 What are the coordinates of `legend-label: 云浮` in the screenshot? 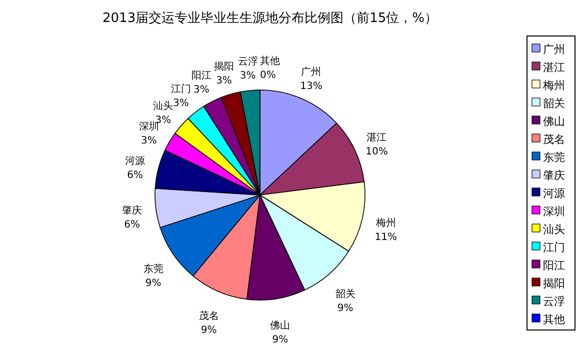 It's located at (554, 301).